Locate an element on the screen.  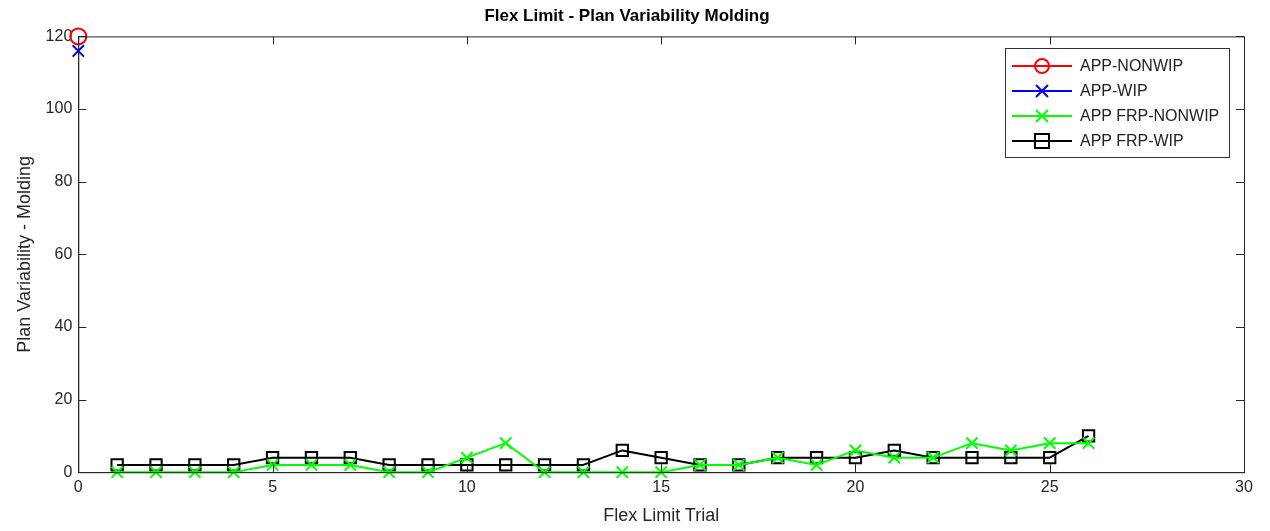
x-tick-label: 5 is located at coordinates (273, 487).